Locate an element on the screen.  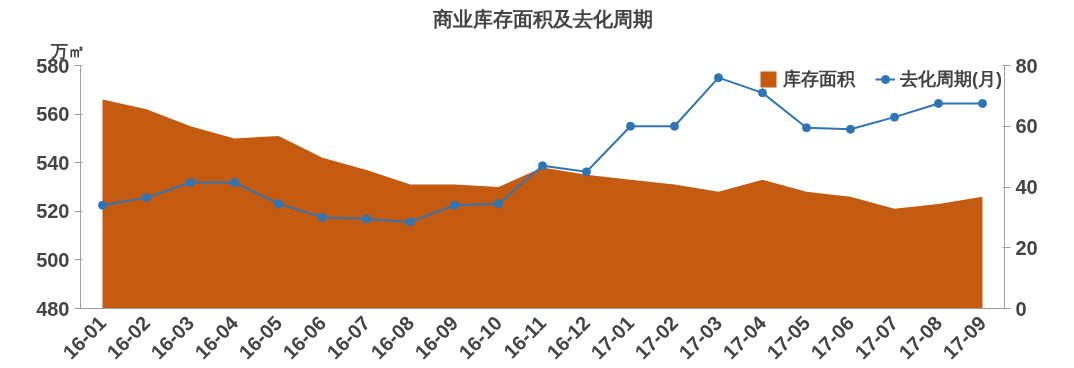
y2-tick-label: 80 is located at coordinates (1026, 65).